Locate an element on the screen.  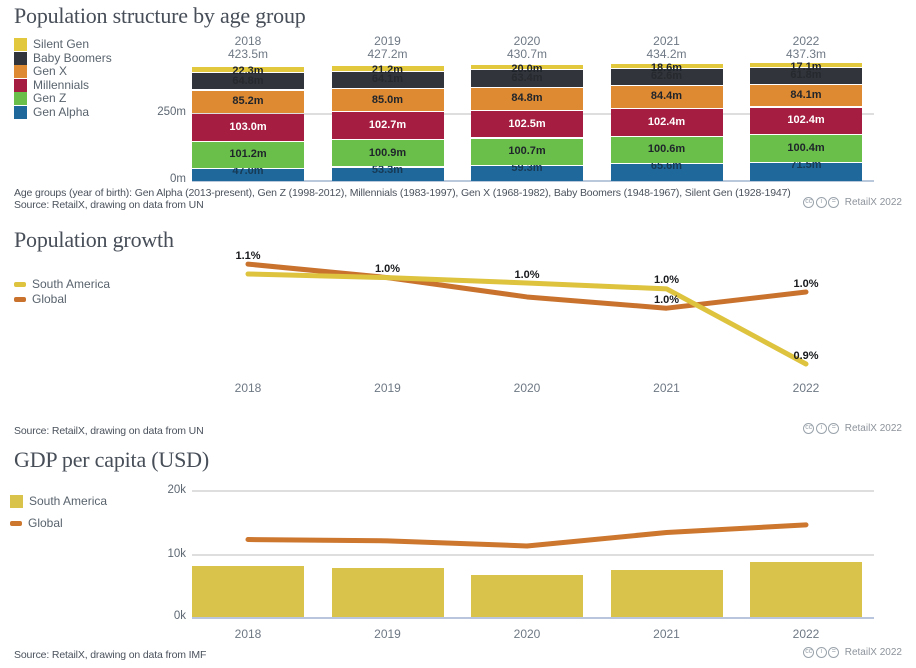
chart1-attribution: cc i = RetailX 2022 is located at coordinates (852, 202).